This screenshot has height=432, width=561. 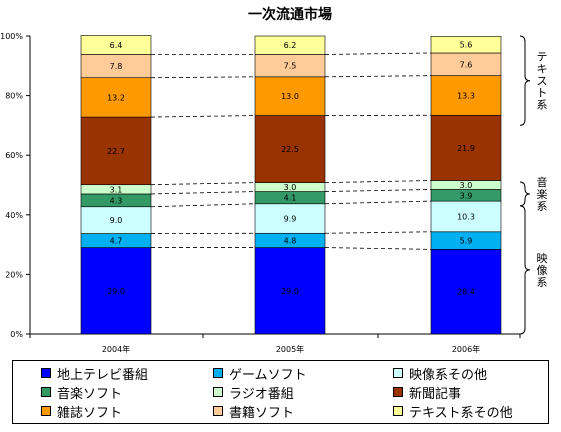 I want to click on data-label: 9.9, so click(x=290, y=219).